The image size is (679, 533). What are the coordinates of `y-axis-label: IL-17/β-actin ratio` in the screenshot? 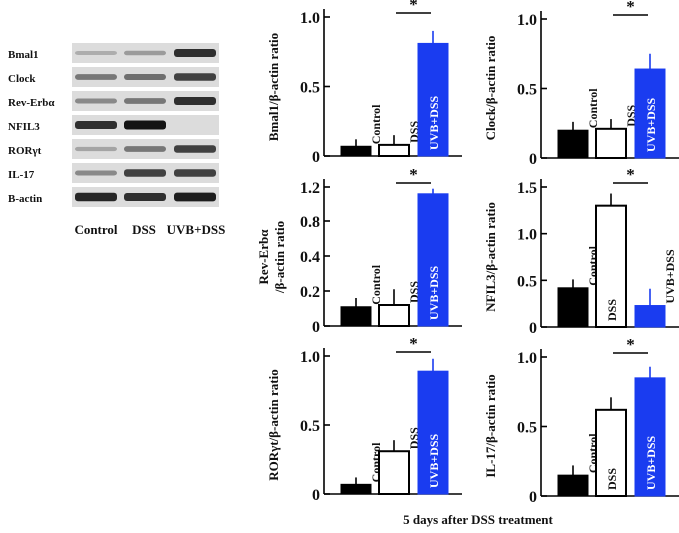 It's located at (490, 425).